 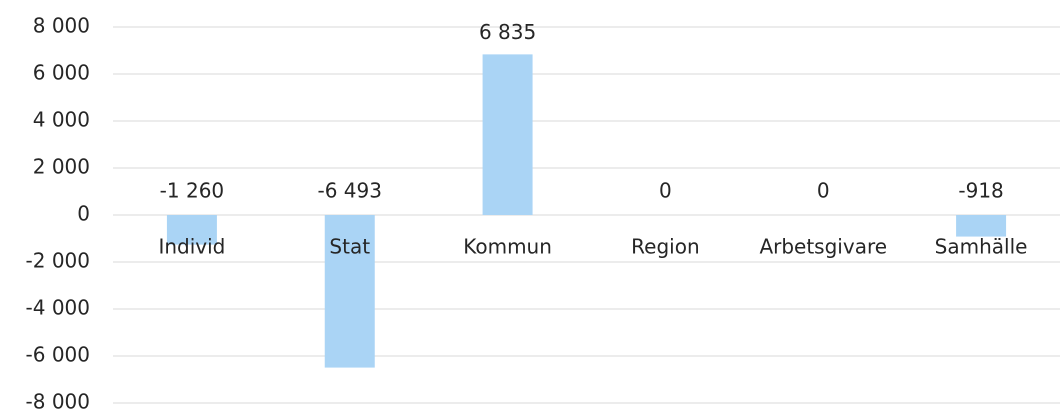 I want to click on x-tick-label: Samhälle, so click(x=981, y=247).